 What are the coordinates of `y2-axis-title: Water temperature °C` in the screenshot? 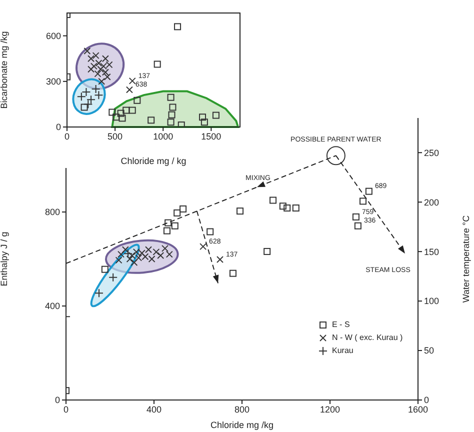 It's located at (466, 258).